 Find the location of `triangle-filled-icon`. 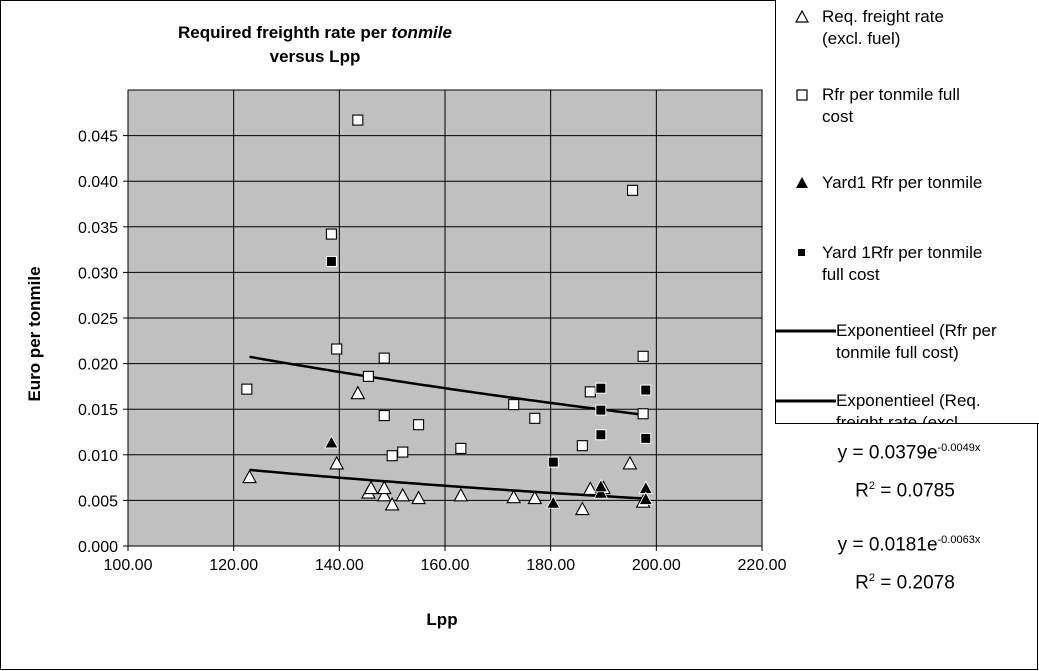

triangle-filled-icon is located at coordinates (802, 182).